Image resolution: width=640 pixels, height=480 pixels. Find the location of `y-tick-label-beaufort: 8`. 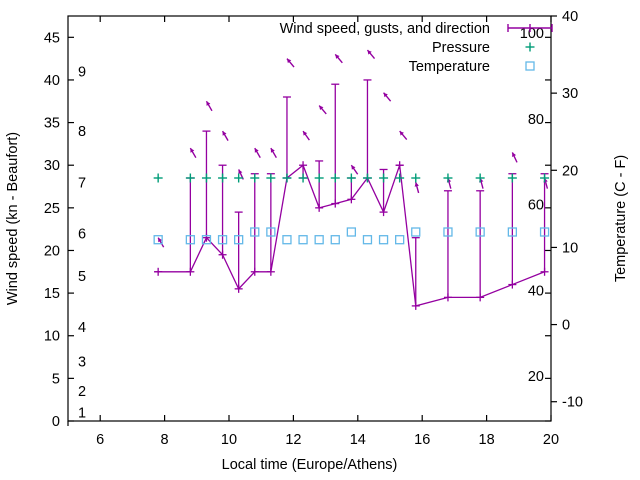

y-tick-label-beaufort: 8 is located at coordinates (82, 132).